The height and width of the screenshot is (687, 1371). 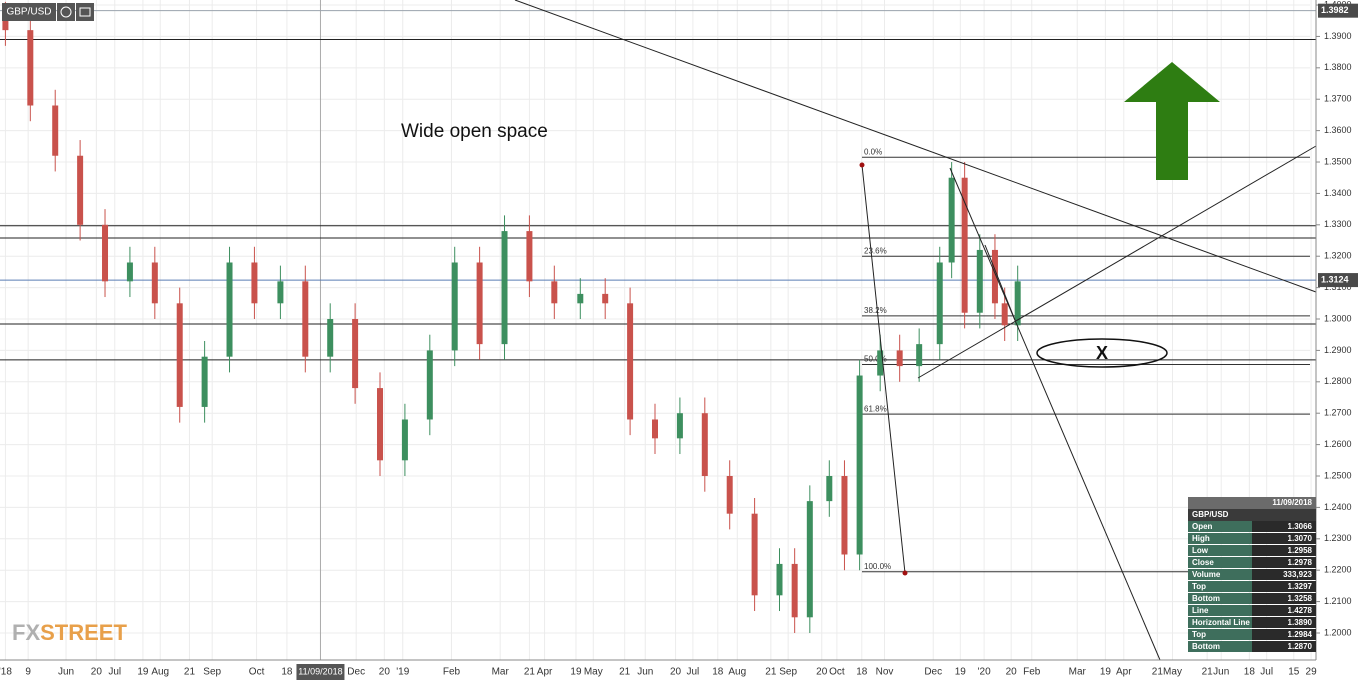 What do you see at coordinates (1335, 10) in the screenshot?
I see `price-tag: 1.3982` at bounding box center [1335, 10].